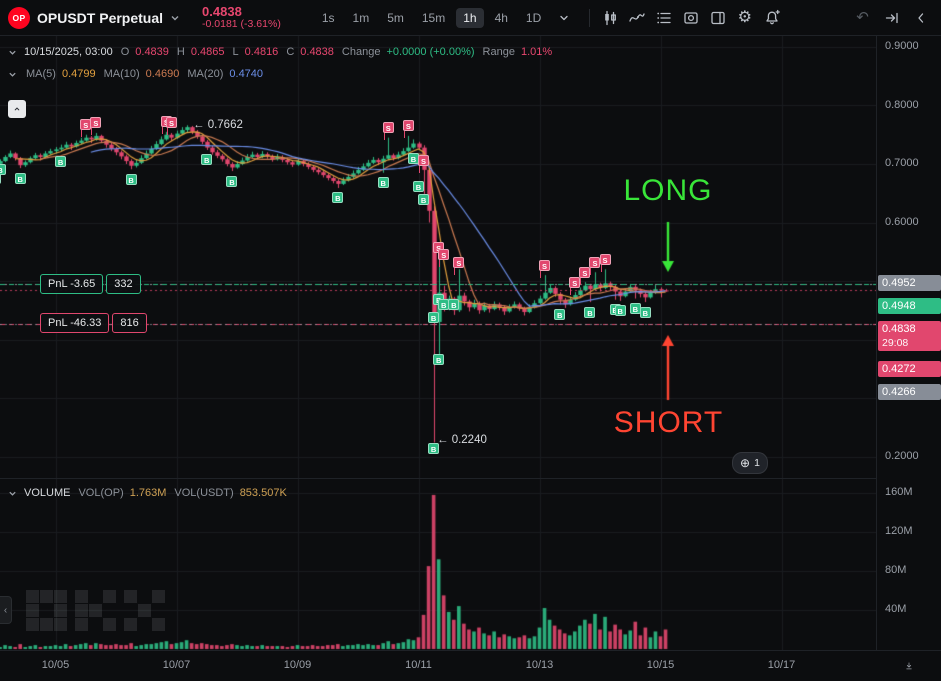 This screenshot has width=941, height=681. Describe the element at coordinates (17, 109) in the screenshot. I see `drawing-toolbar-expand-button` at that location.